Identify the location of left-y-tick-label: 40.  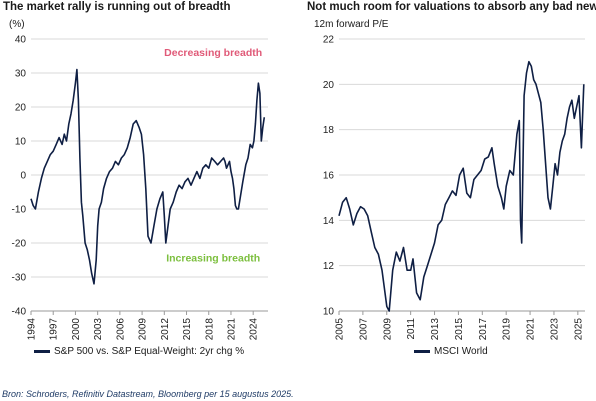
(21, 40).